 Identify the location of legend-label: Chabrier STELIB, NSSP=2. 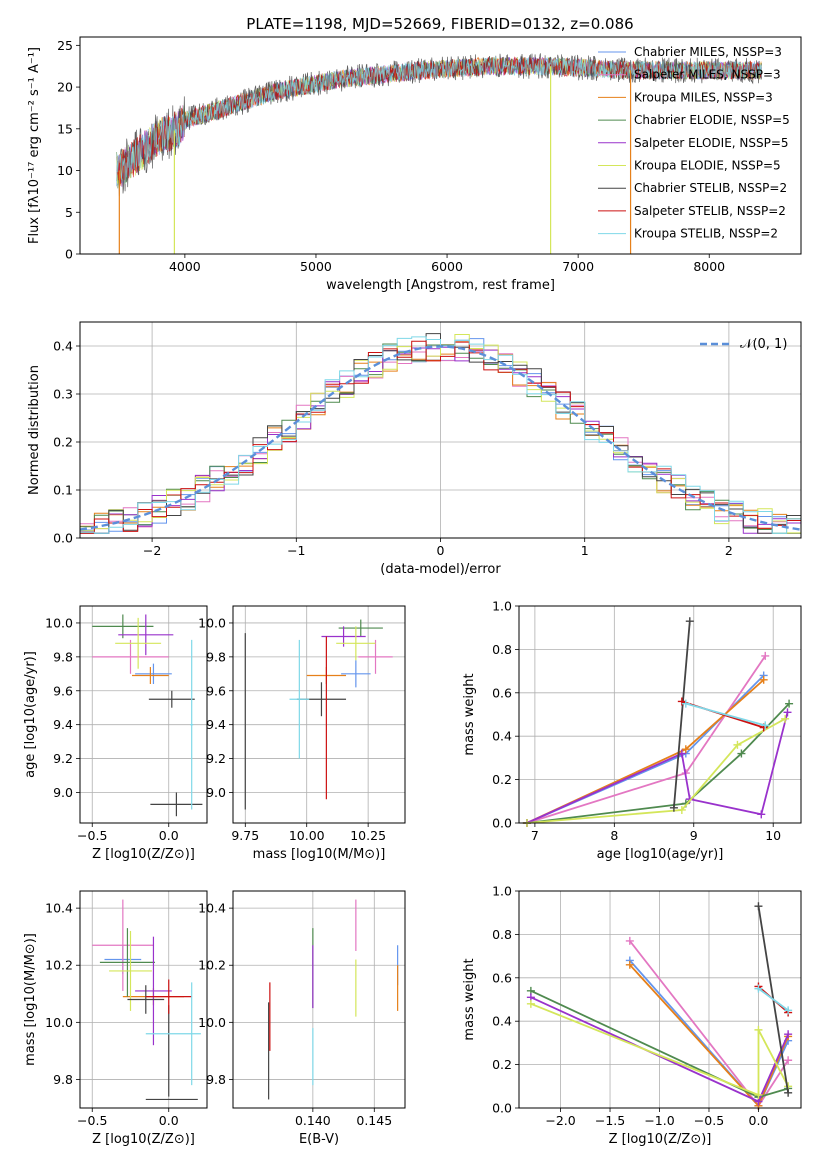
(710, 188).